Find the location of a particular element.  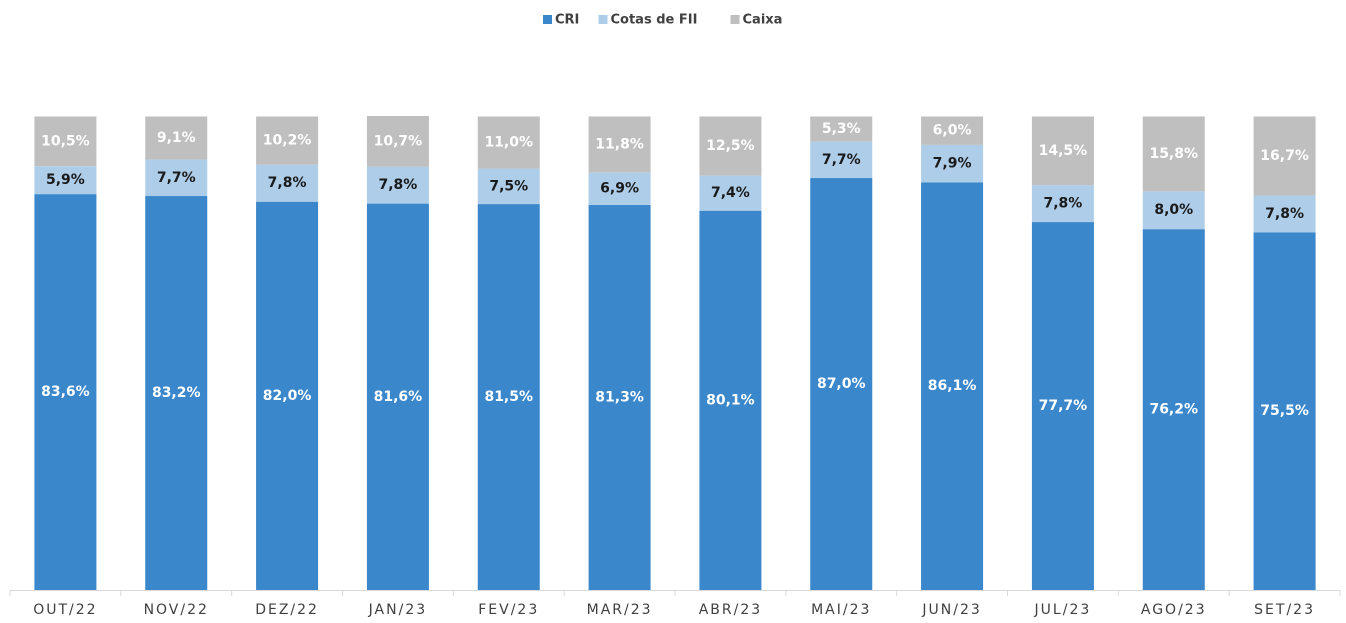

data-label: 11,0% is located at coordinates (508, 143).